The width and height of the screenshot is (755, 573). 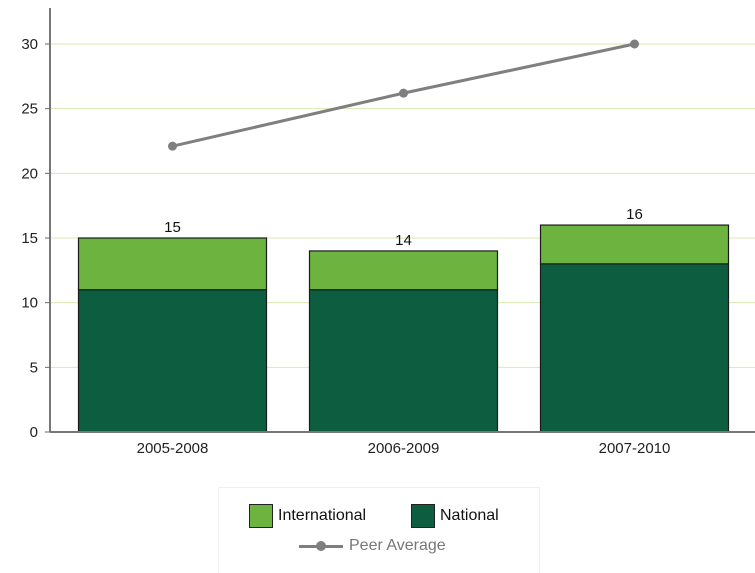 What do you see at coordinates (34, 432) in the screenshot?
I see `y-tick-label: 0` at bounding box center [34, 432].